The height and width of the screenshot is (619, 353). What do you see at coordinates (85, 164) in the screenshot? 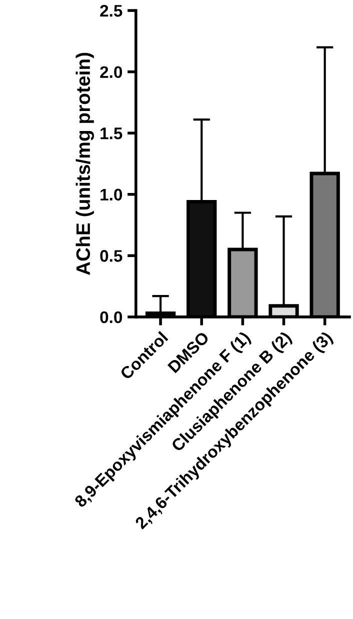
I see `y-axis-title: AChE (units/mg protein)` at bounding box center [85, 164].